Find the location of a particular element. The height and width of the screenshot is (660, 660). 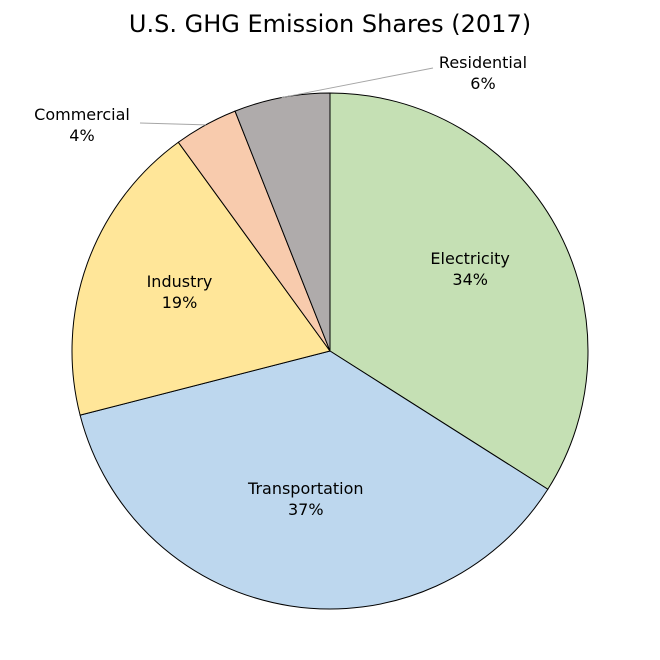

slice-value-electricity: 34% is located at coordinates (470, 279).